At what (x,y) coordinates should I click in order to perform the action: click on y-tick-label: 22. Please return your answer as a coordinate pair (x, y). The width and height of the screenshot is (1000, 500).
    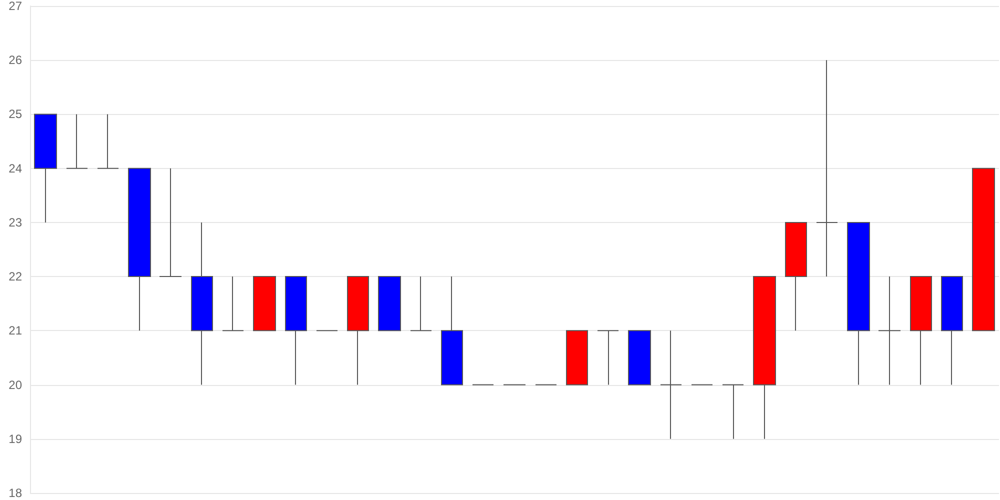
    Looking at the image, I should click on (15, 277).